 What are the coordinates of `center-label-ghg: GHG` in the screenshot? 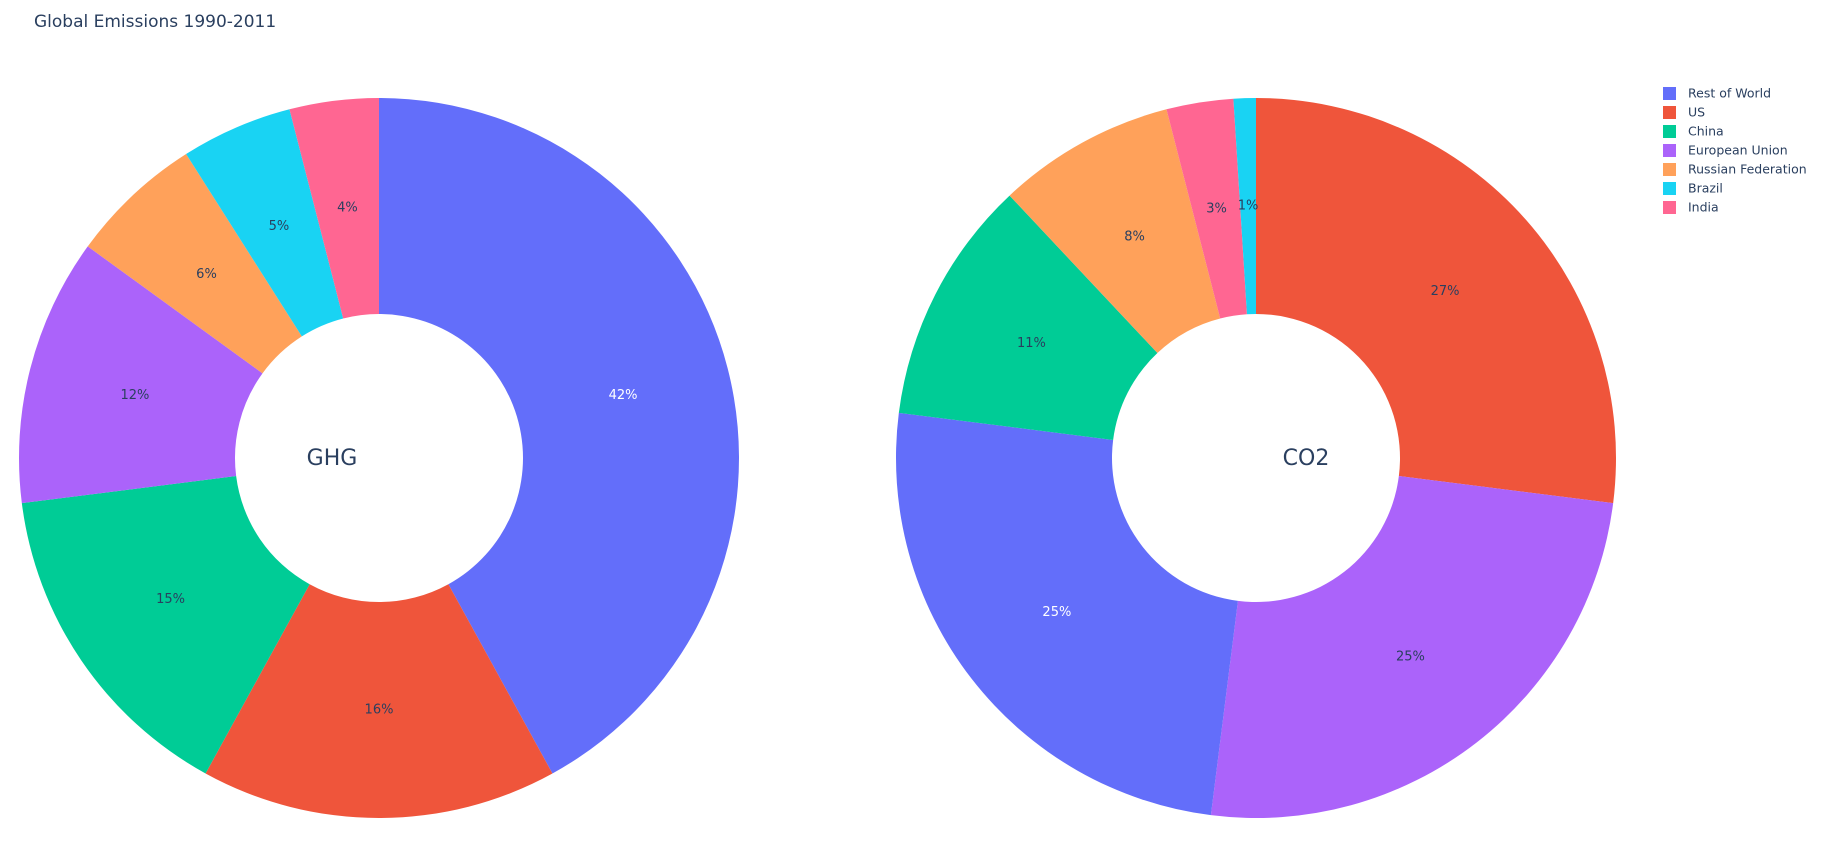 It's located at (332, 458).